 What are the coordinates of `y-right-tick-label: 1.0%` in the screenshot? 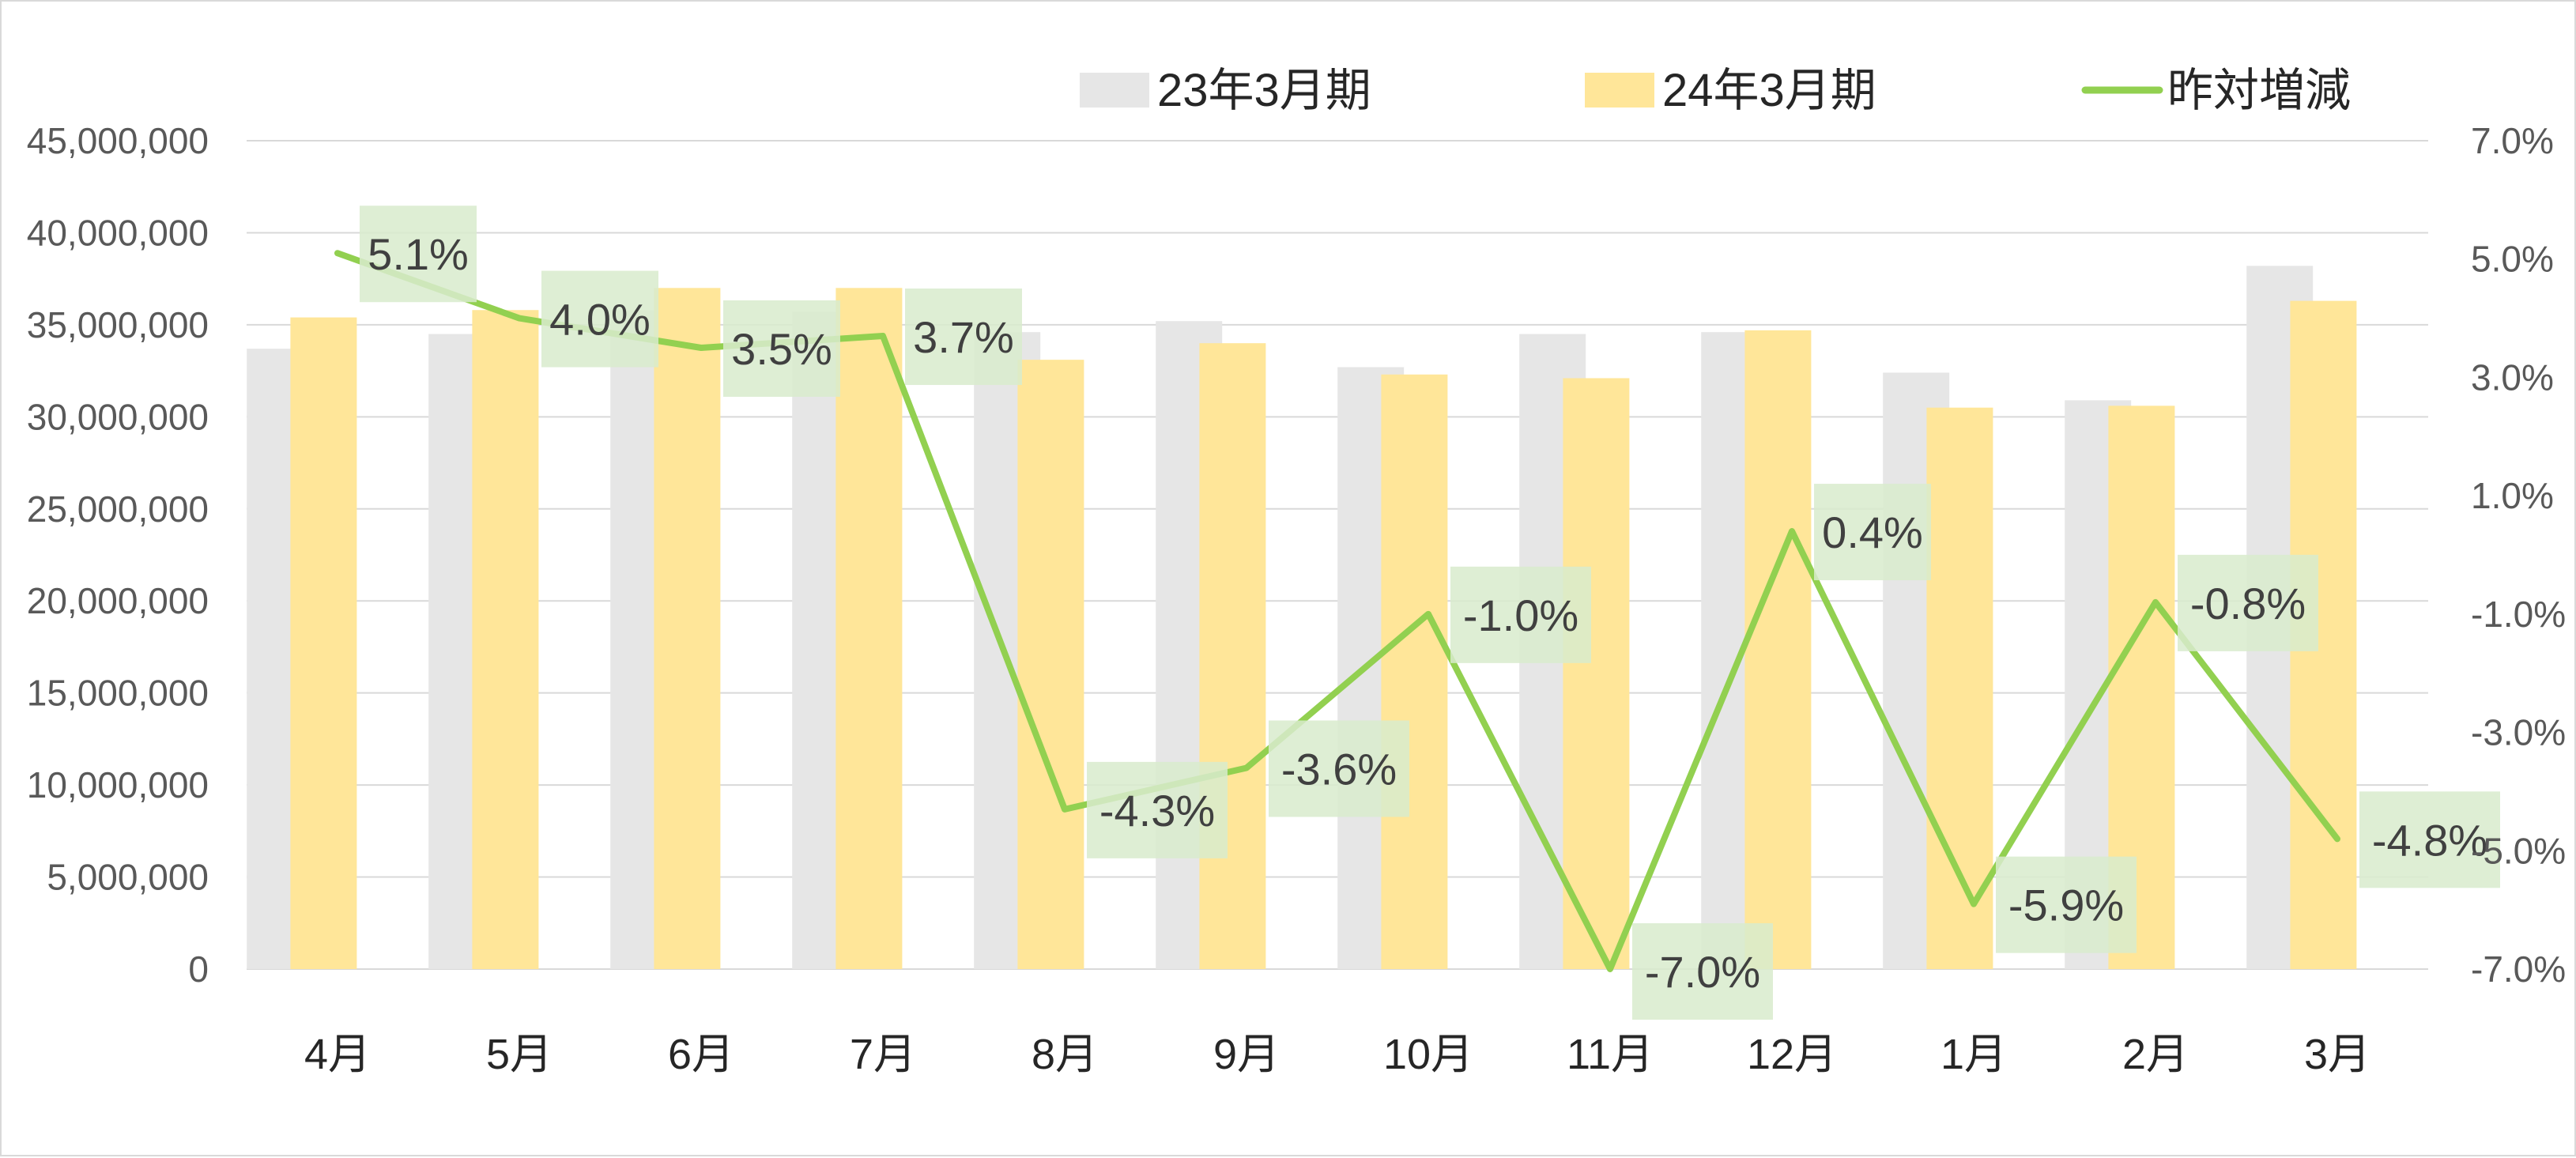 It's located at (2512, 495).